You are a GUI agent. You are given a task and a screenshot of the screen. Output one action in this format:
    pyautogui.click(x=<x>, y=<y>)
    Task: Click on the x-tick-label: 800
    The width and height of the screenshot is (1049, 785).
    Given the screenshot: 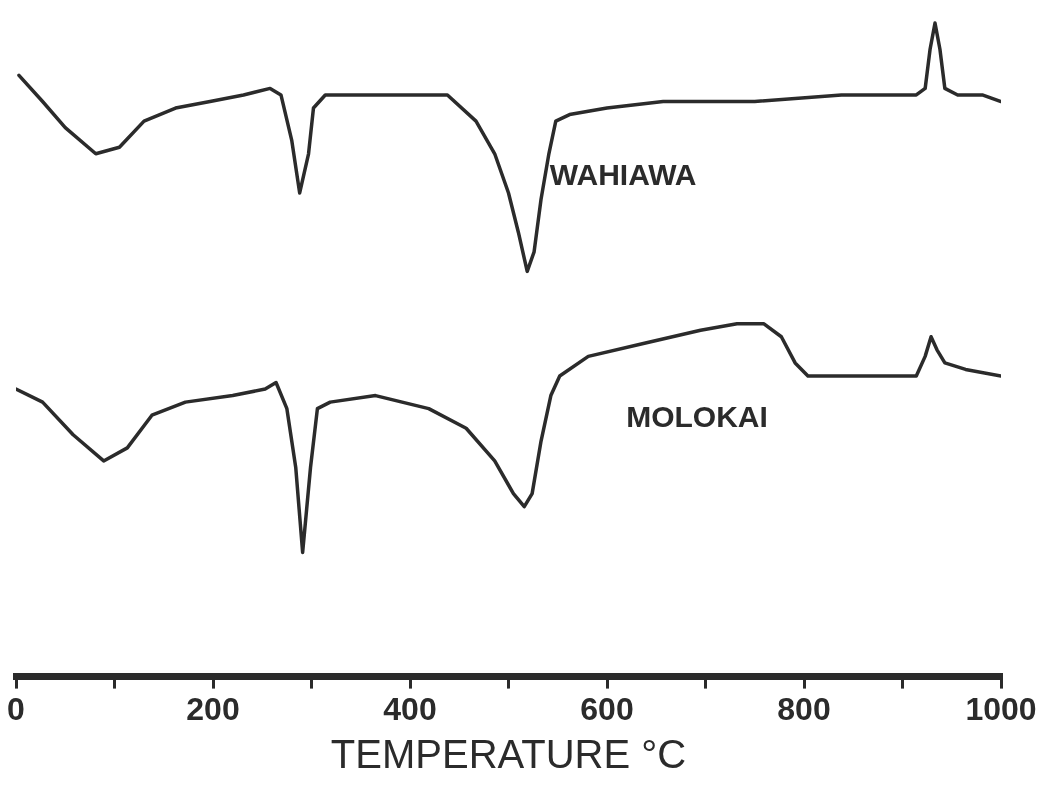 What is the action you would take?
    pyautogui.click(x=804, y=708)
    